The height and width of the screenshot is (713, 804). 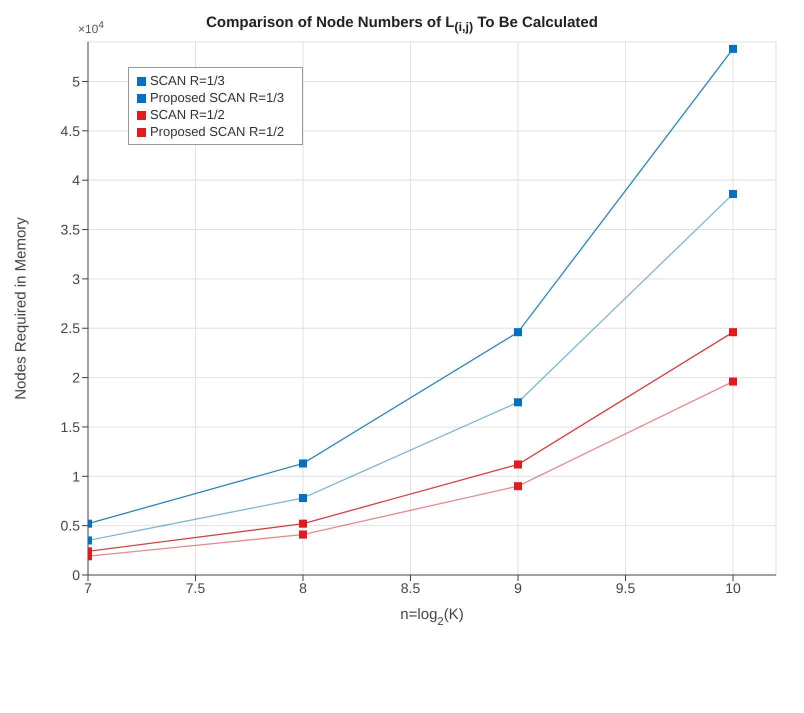 What do you see at coordinates (76, 278) in the screenshot?
I see `y-tick-label: 3` at bounding box center [76, 278].